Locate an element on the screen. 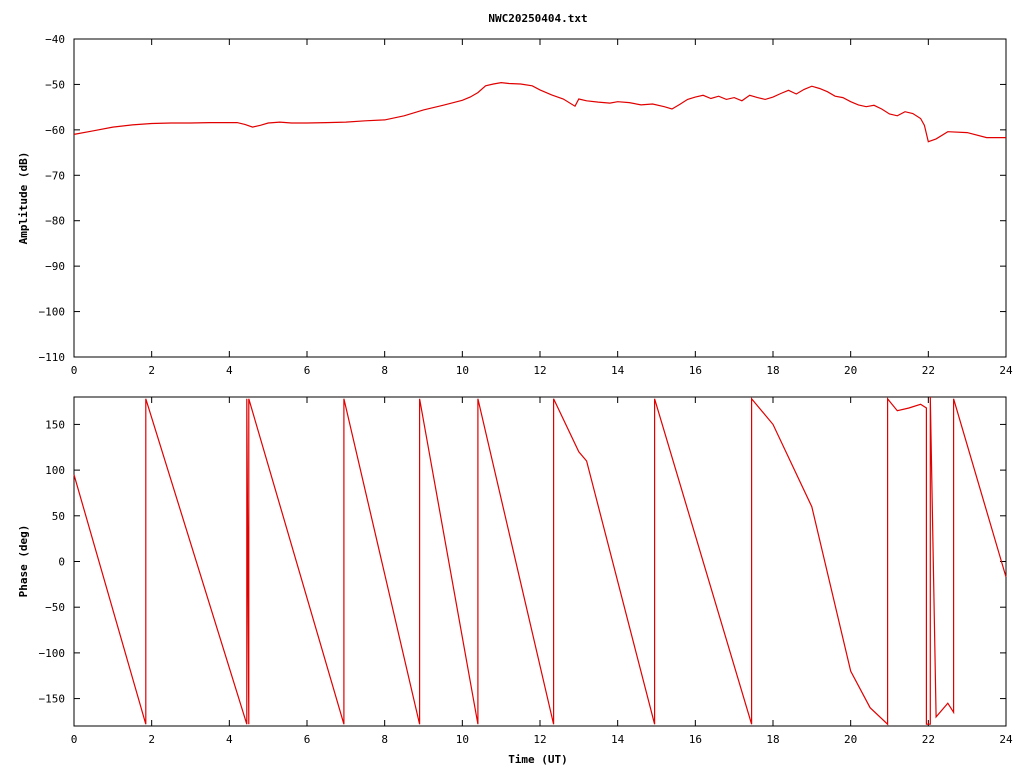 The width and height of the screenshot is (1024, 768). amplitude-y-tick-label: −60 is located at coordinates (55, 130).